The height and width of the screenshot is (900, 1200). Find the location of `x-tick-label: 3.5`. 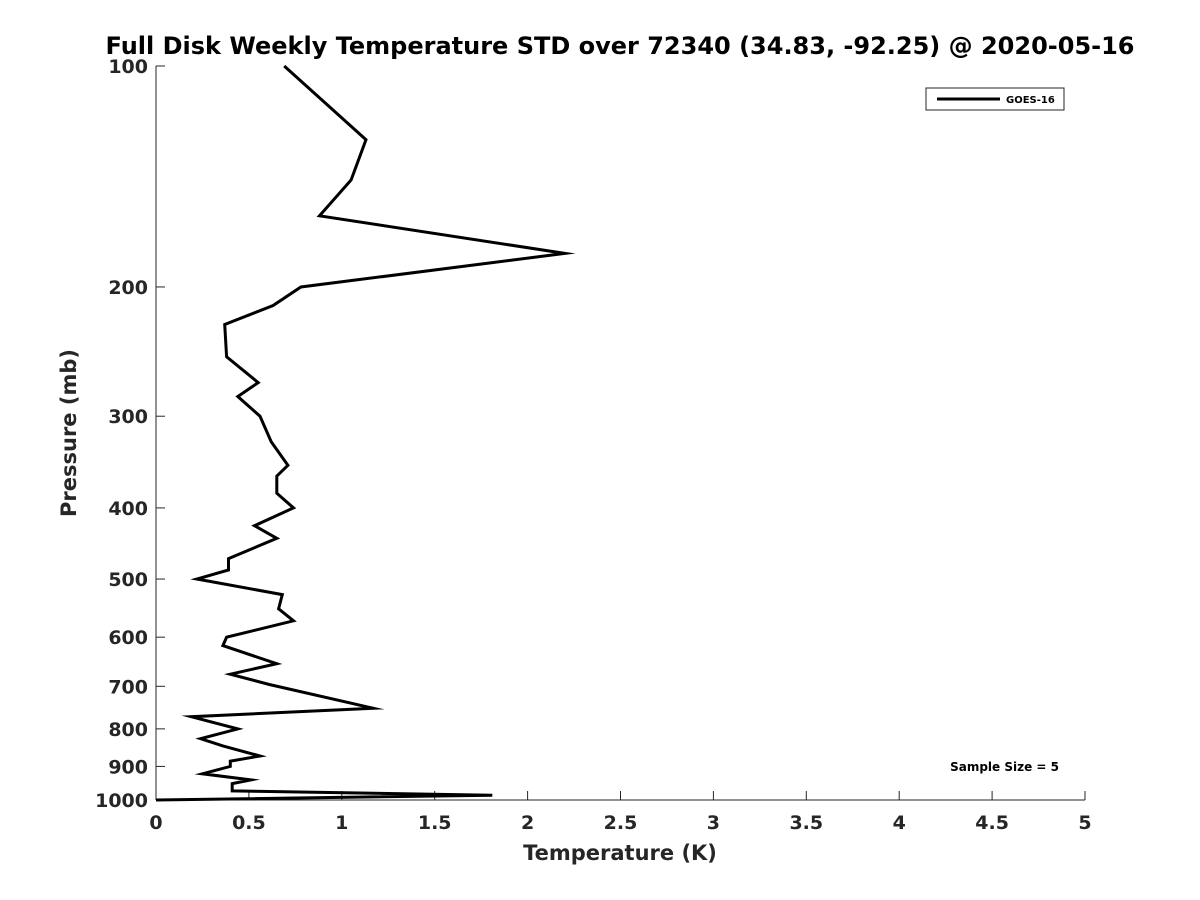

x-tick-label: 3.5 is located at coordinates (806, 823).